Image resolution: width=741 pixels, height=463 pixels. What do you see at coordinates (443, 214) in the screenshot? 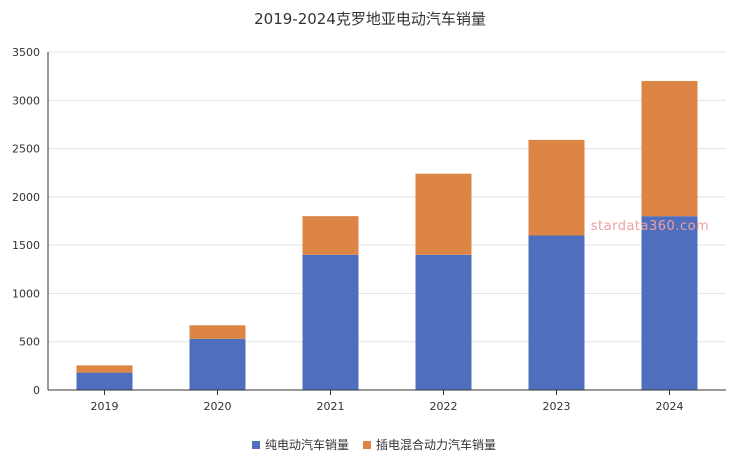
I see `bar-phev-2022` at bounding box center [443, 214].